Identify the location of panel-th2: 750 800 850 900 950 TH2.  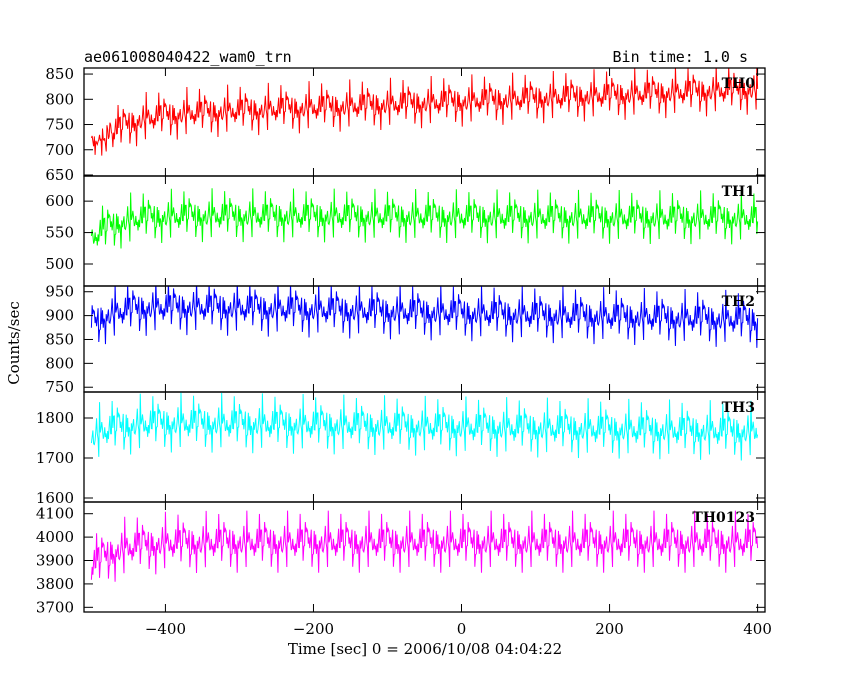
(405, 339).